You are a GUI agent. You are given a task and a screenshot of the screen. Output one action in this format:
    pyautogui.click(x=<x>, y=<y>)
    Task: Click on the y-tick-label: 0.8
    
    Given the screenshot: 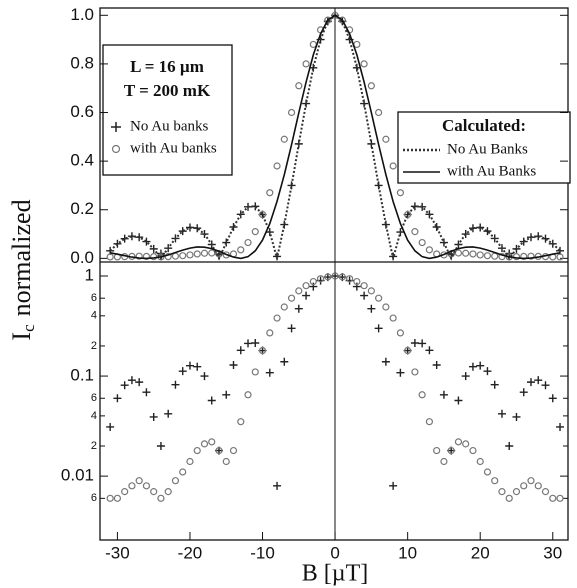 What is the action you would take?
    pyautogui.click(x=82, y=62)
    